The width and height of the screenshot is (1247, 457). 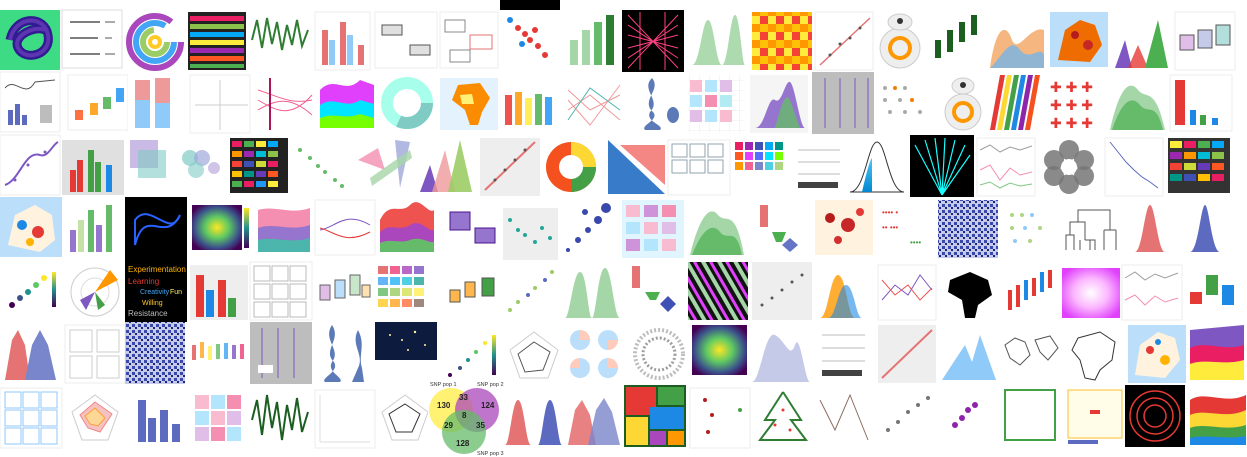 I want to click on tile-blue-peak, so click(x=1209, y=229).